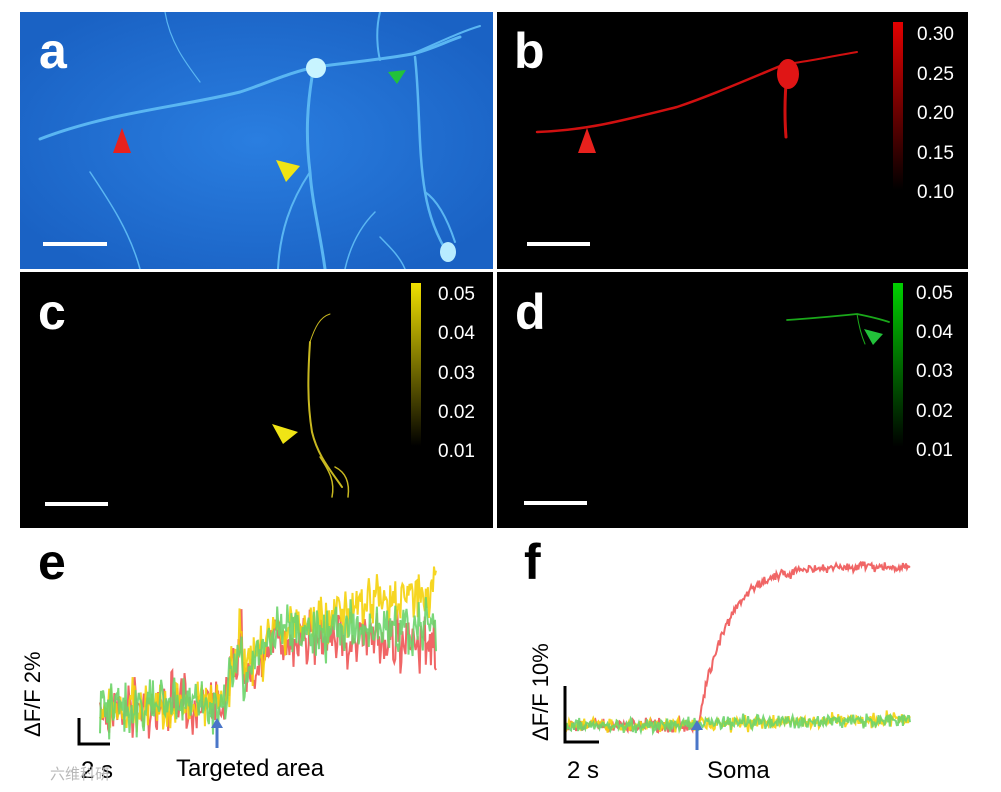  What do you see at coordinates (53, 51) in the screenshot?
I see `panel-a-label: a` at bounding box center [53, 51].